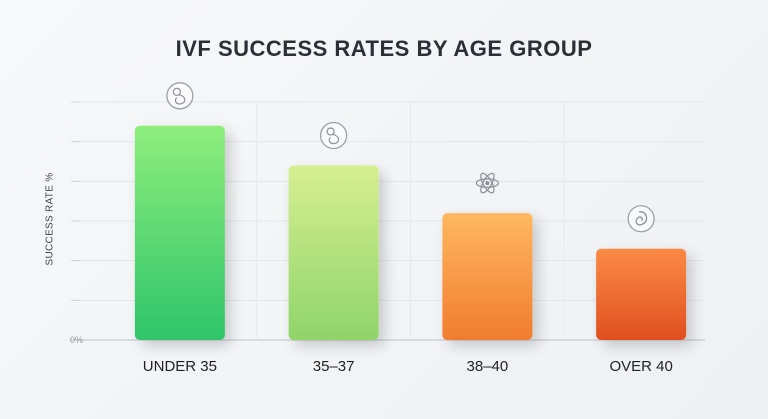 This screenshot has height=419, width=768. Describe the element at coordinates (334, 366) in the screenshot. I see `x-tick-label: 35–37` at that location.